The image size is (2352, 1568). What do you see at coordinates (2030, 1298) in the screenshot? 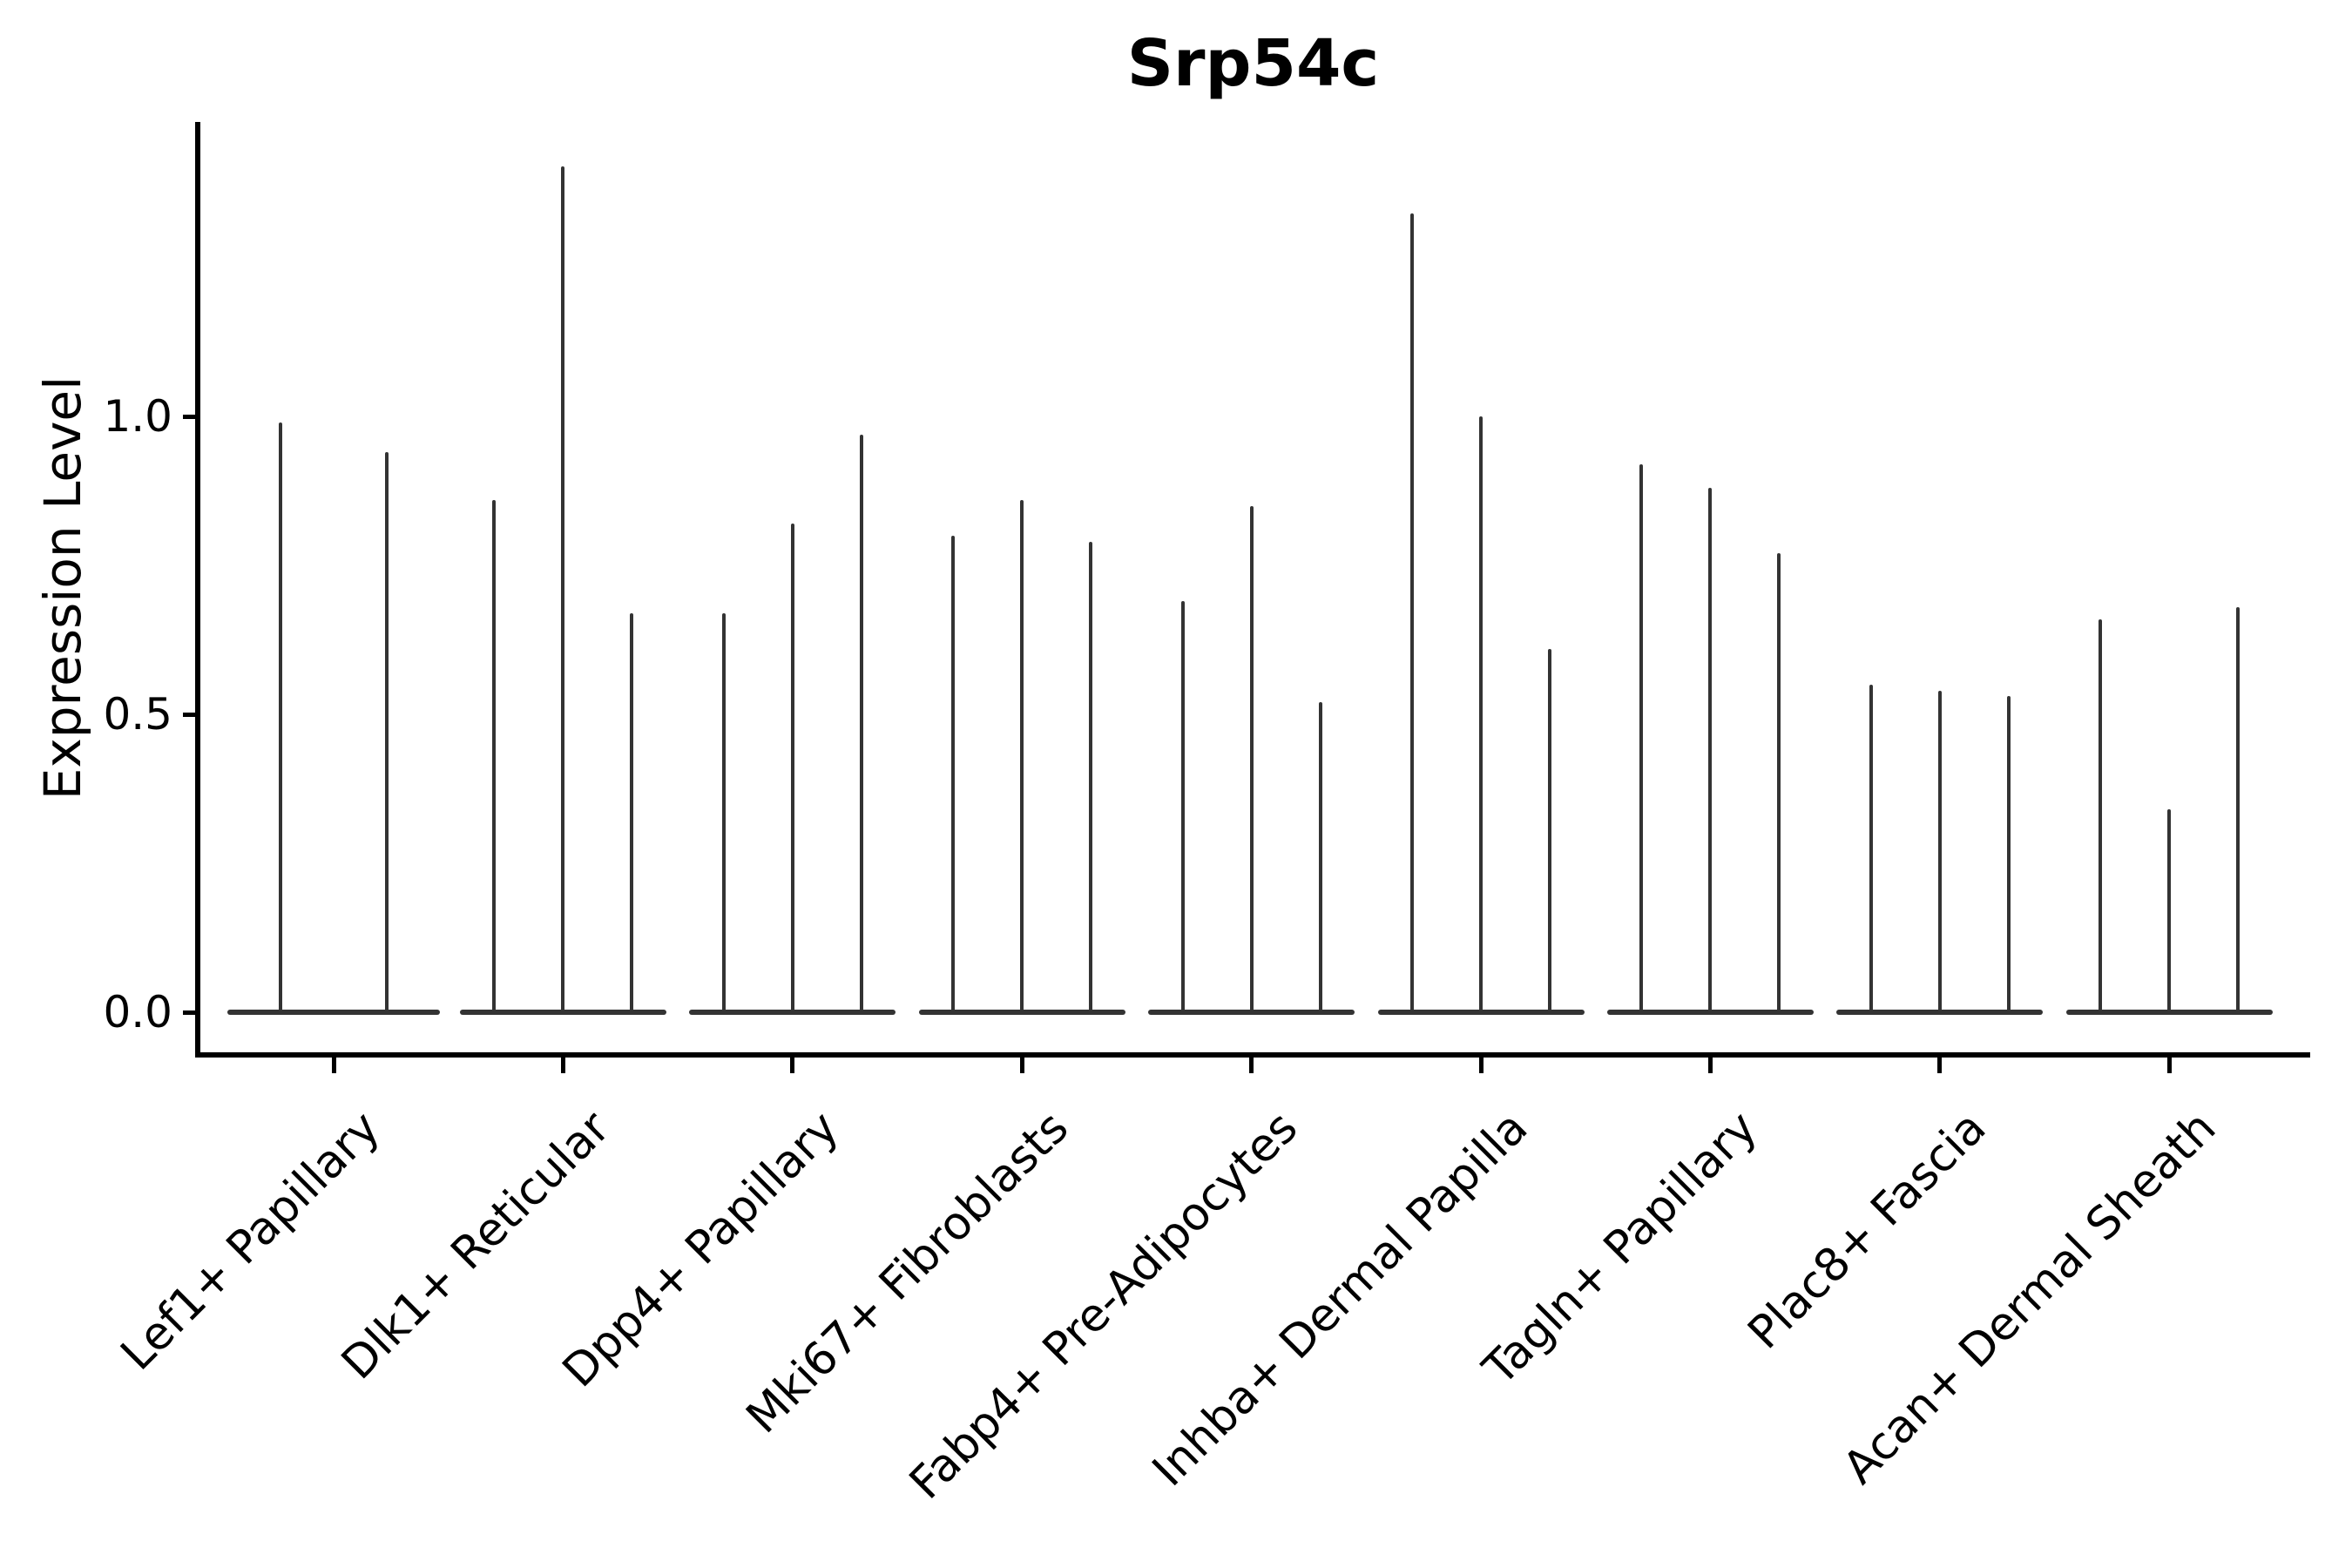
I see `x-axis-tick-label-text: Acan+ Dermal Sheath` at bounding box center [2030, 1298].